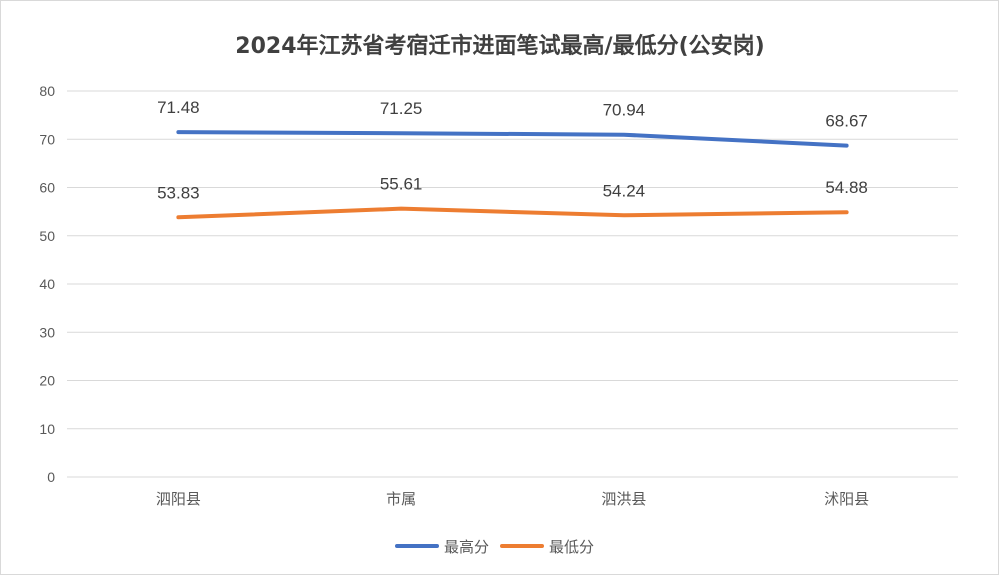  I want to click on series-line-max, so click(512, 139).